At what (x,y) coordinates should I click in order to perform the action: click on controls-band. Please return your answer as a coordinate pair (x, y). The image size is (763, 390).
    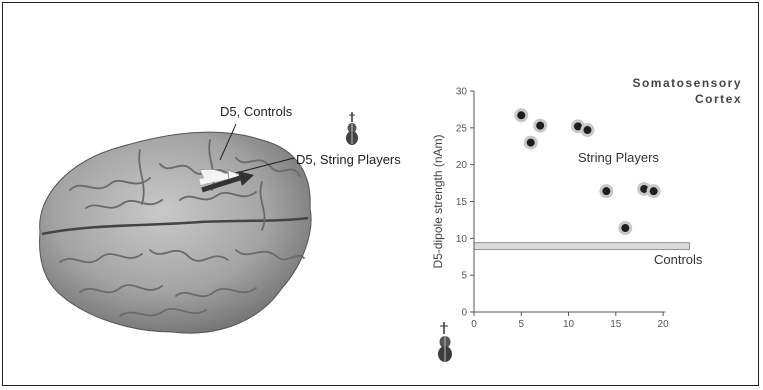
    Looking at the image, I should click on (581, 246).